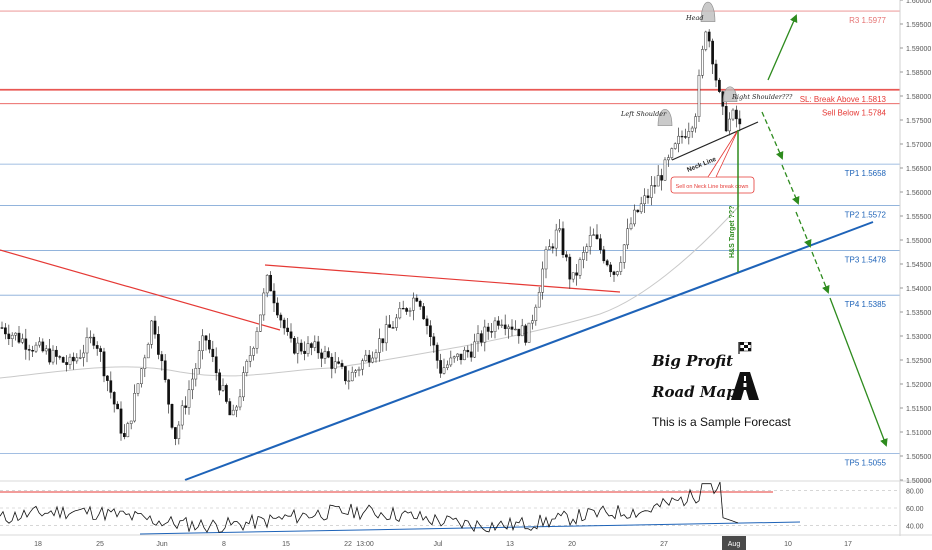 The width and height of the screenshot is (932, 550). Describe the element at coordinates (715, 141) in the screenshot. I see `neck-line` at that location.